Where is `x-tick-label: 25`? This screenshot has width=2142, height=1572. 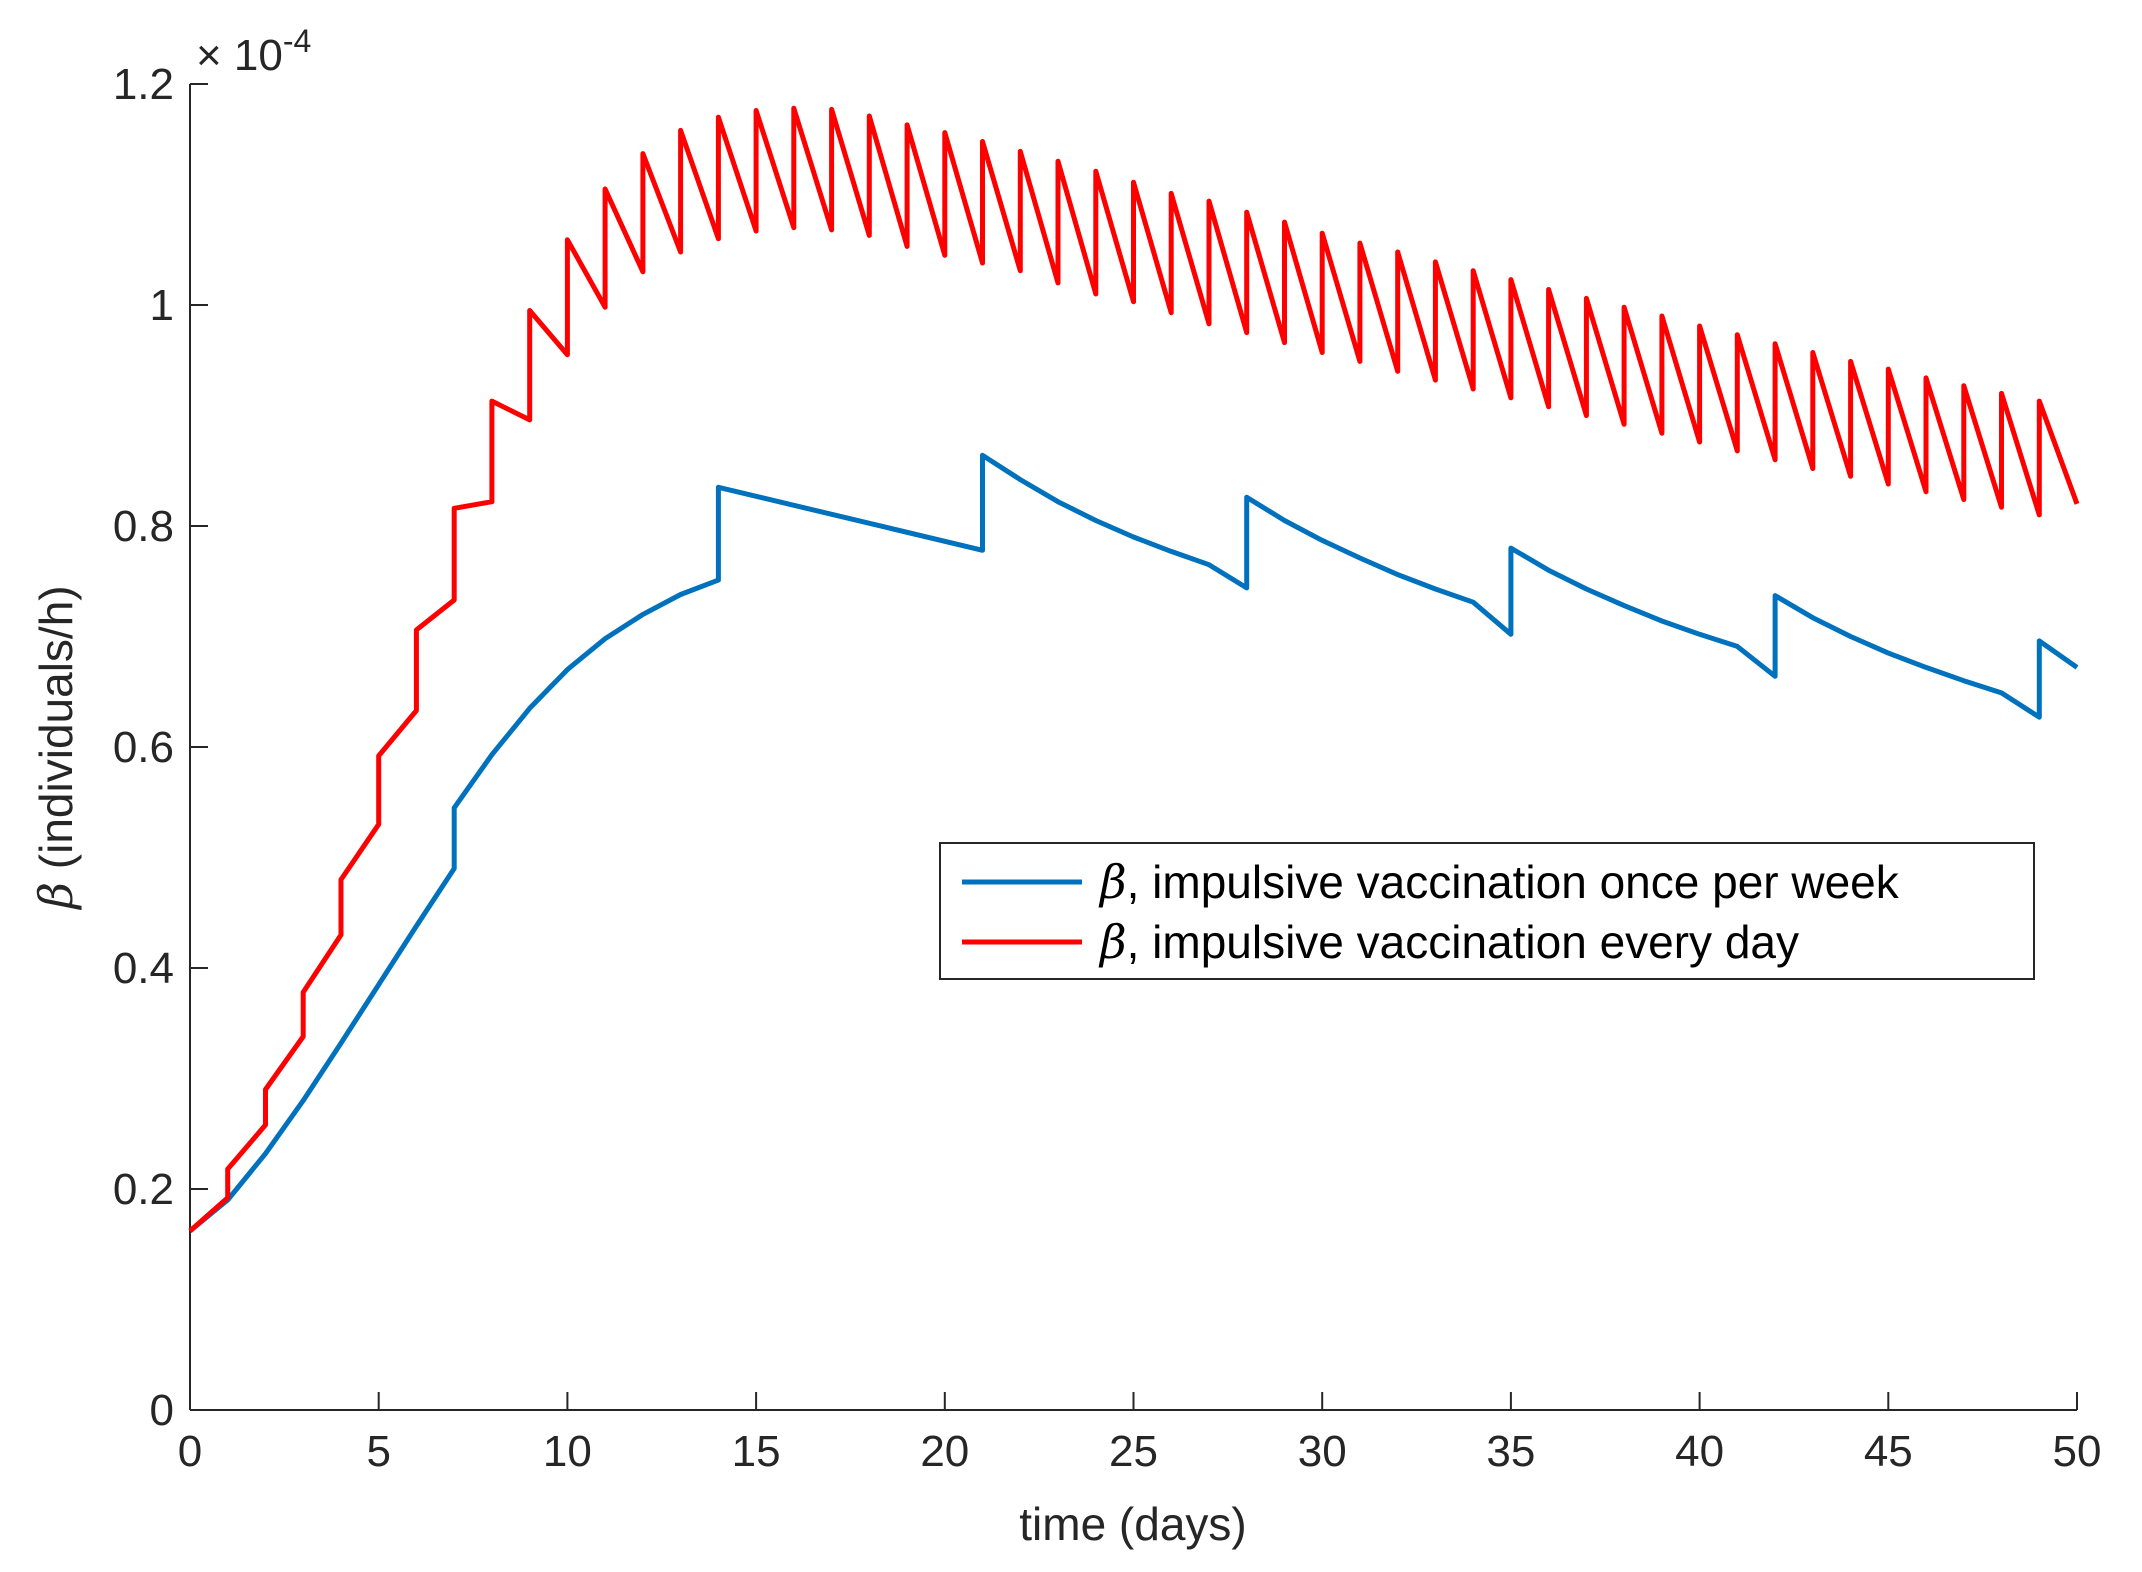 x-tick-label: 25 is located at coordinates (1133, 1451).